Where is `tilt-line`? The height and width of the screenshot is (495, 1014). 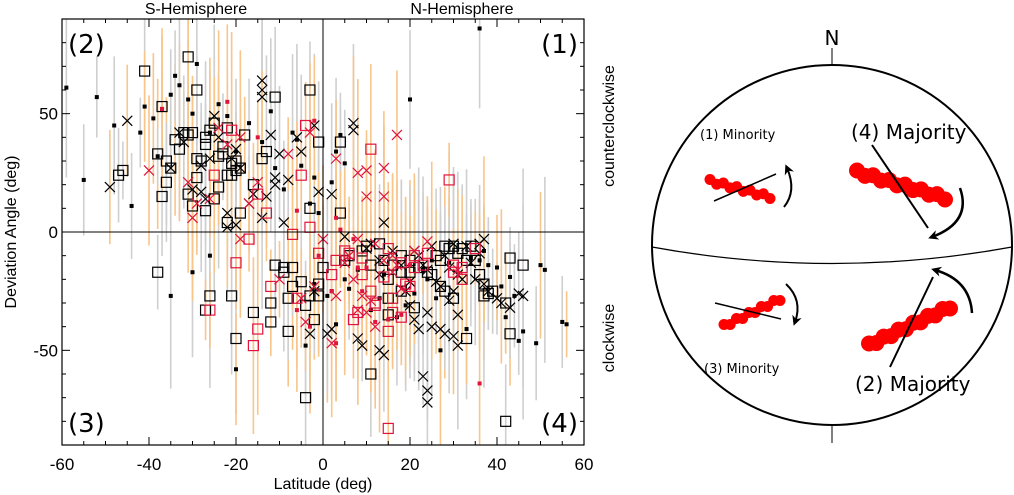 tilt-line is located at coordinates (900, 186).